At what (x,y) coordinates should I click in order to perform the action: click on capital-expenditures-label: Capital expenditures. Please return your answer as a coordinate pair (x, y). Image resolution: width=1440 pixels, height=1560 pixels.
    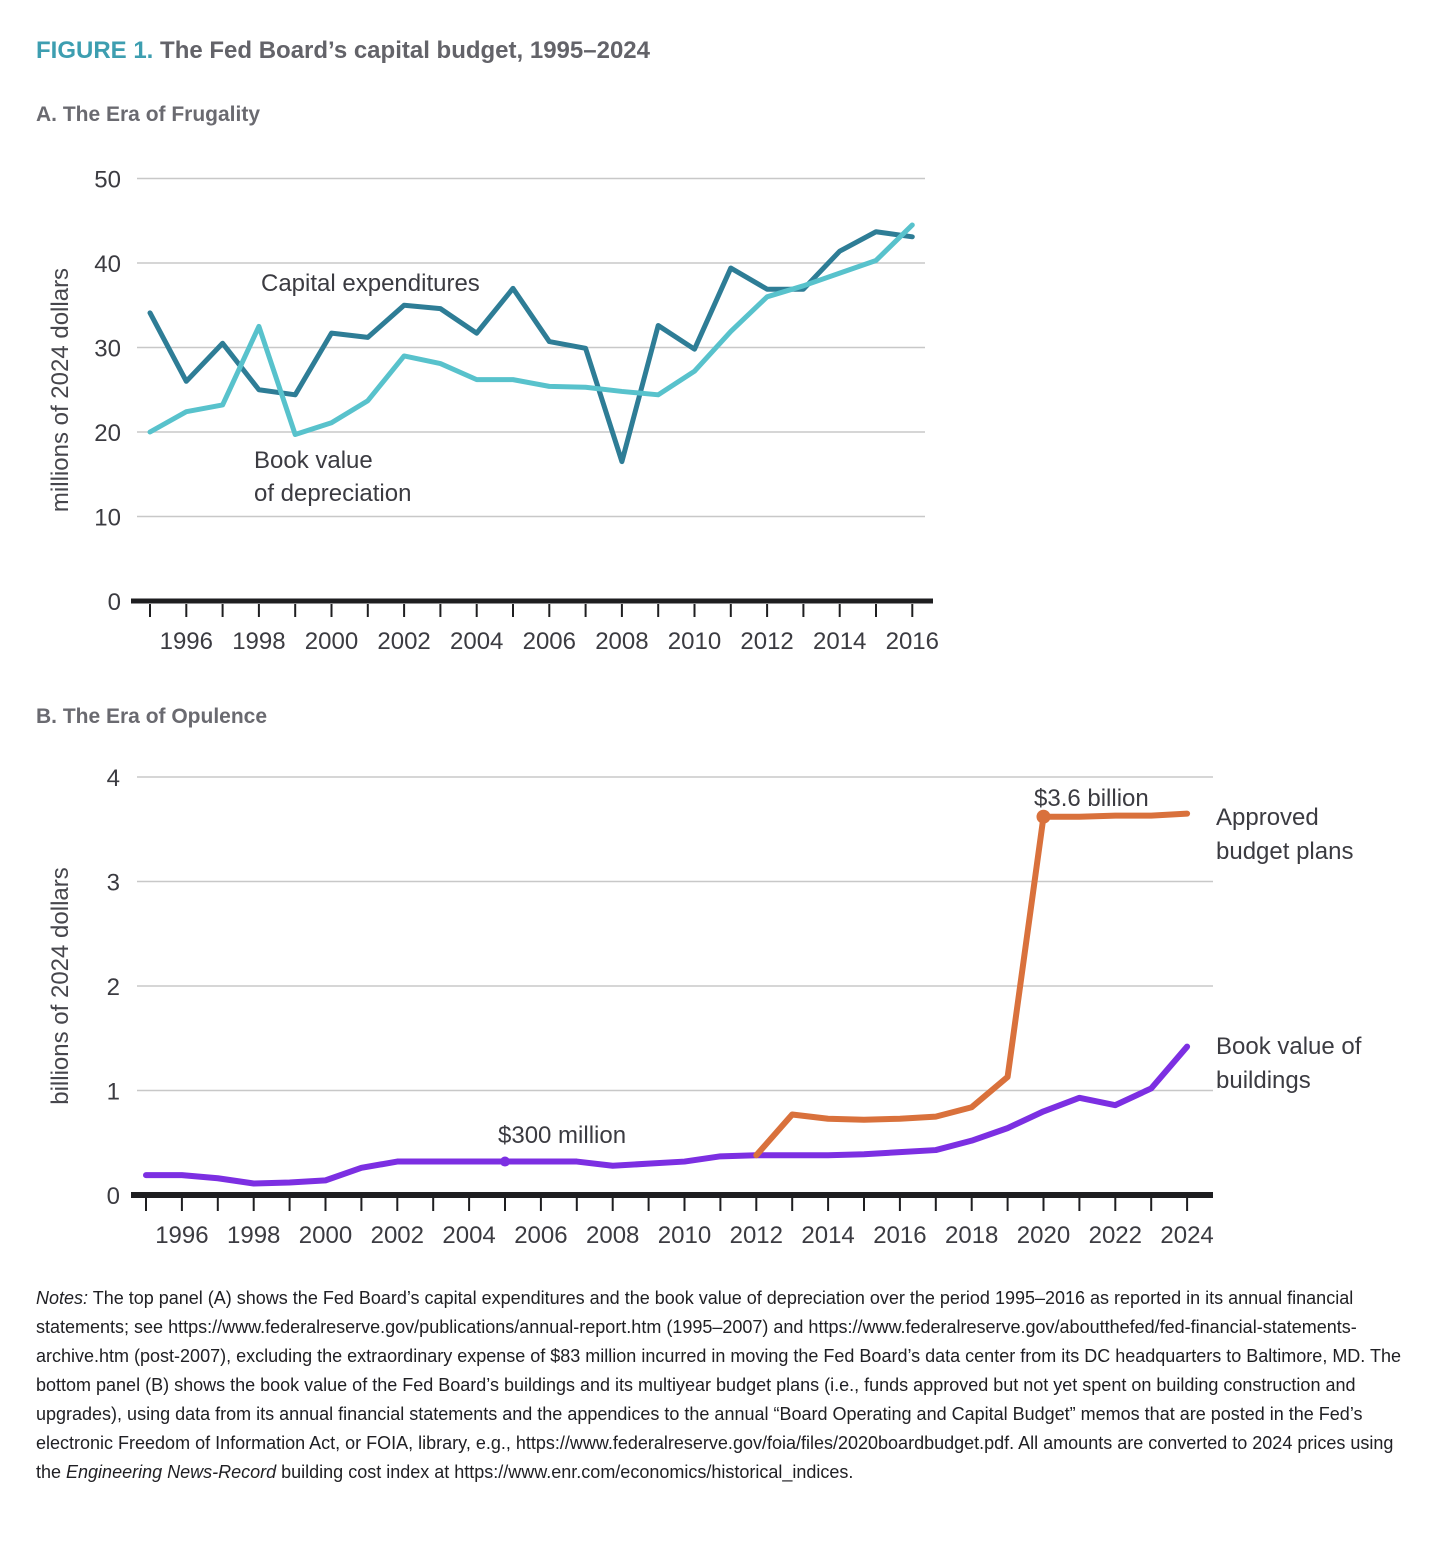
    Looking at the image, I should click on (370, 283).